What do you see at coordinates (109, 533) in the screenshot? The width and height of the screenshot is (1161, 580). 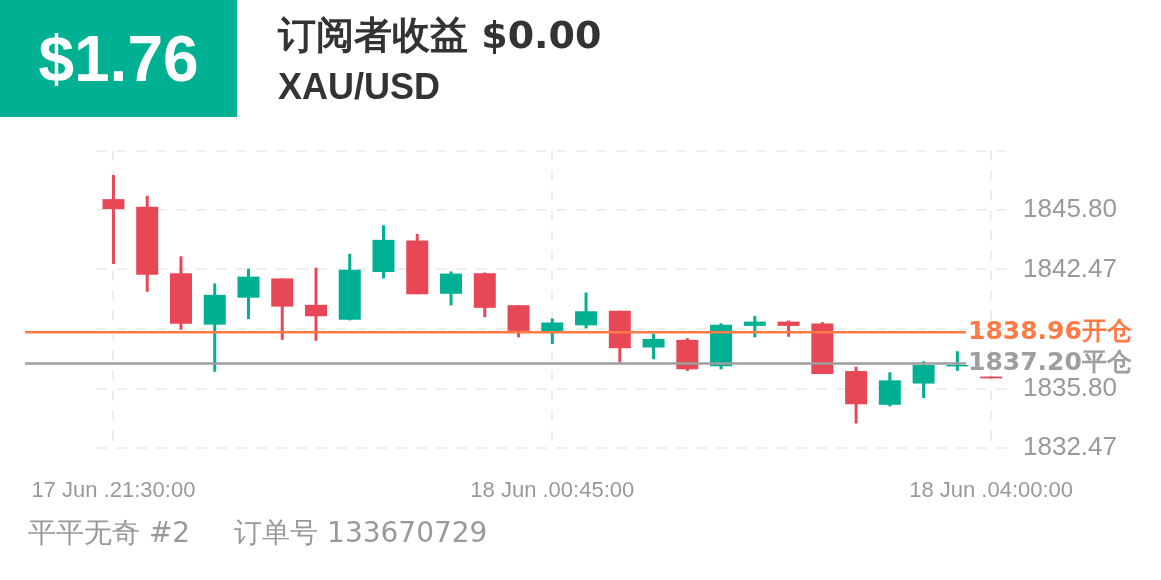 I see `text: 平平无奇 #2` at bounding box center [109, 533].